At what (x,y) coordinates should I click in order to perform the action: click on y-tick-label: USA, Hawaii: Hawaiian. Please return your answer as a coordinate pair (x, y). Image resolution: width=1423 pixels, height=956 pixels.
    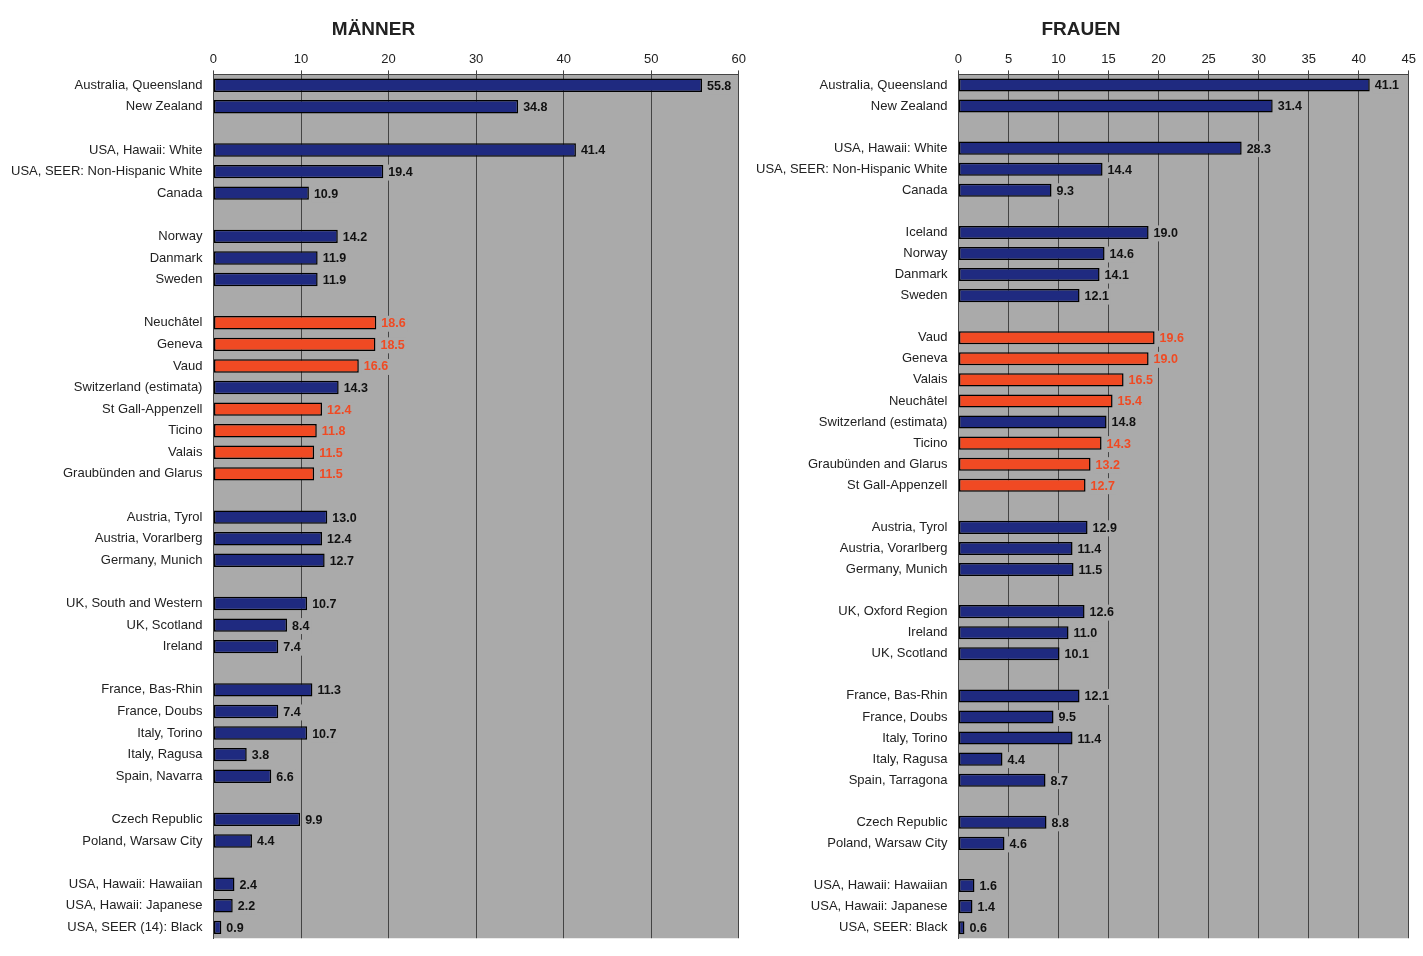
    Looking at the image, I should click on (880, 885).